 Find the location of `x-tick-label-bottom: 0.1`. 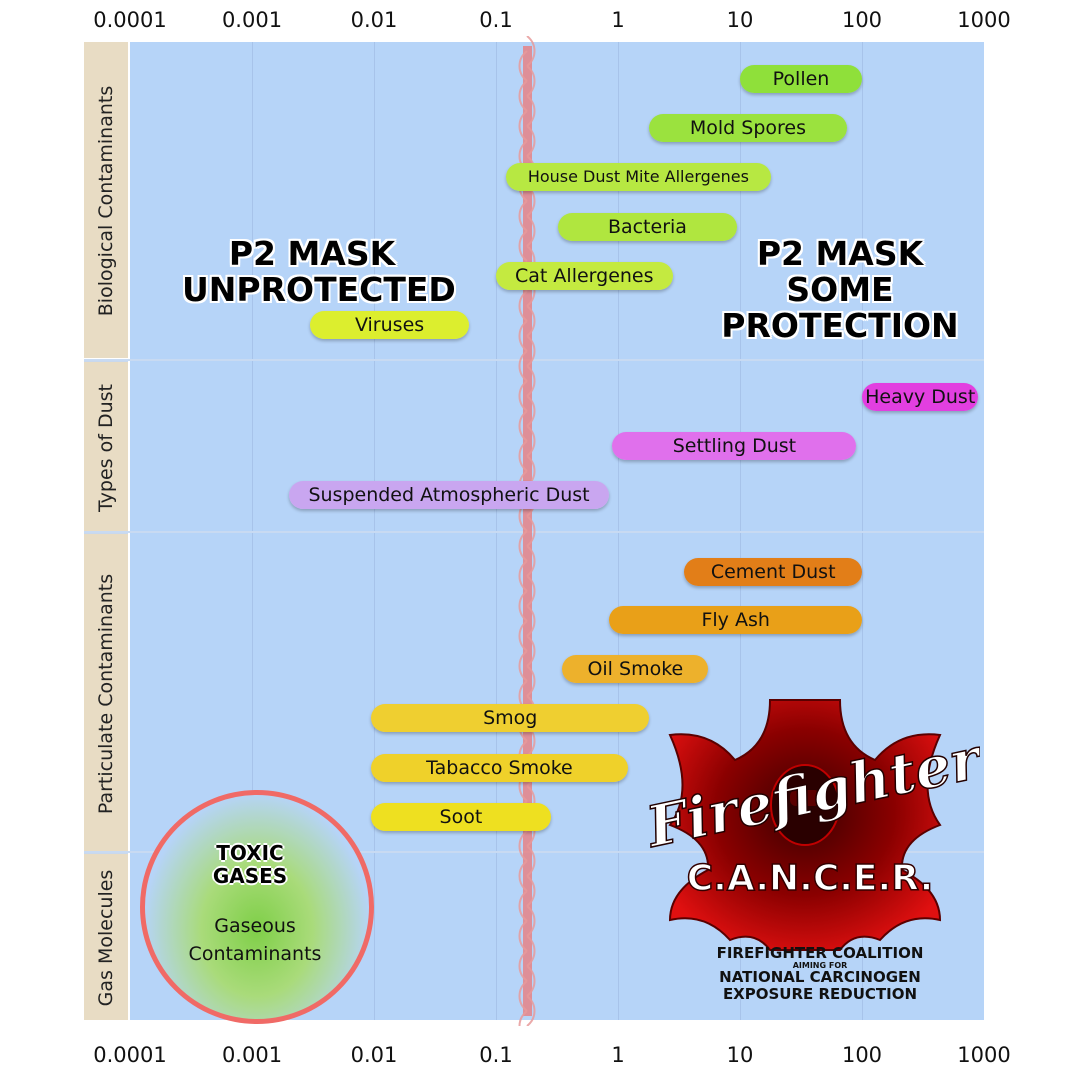

x-tick-label-bottom: 0.1 is located at coordinates (496, 1055).